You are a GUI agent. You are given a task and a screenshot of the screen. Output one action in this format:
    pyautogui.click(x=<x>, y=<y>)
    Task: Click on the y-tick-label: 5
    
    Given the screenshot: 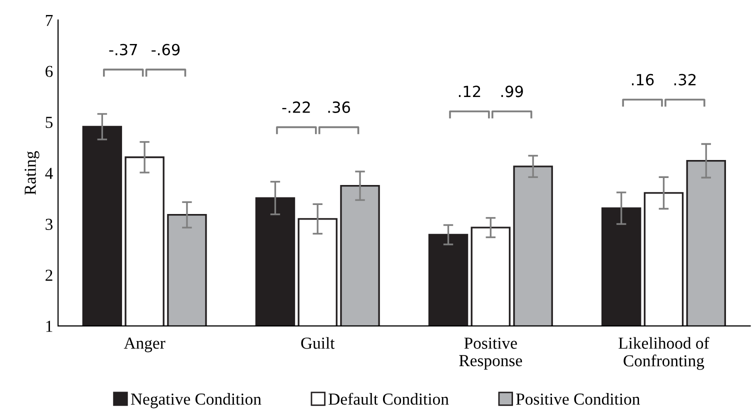 What is the action you would take?
    pyautogui.click(x=49, y=122)
    